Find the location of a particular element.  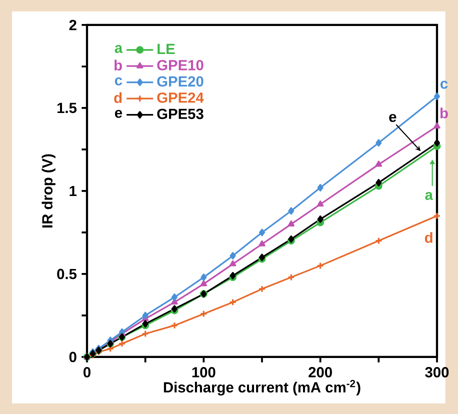

x-tick-label: 200 is located at coordinates (320, 372).